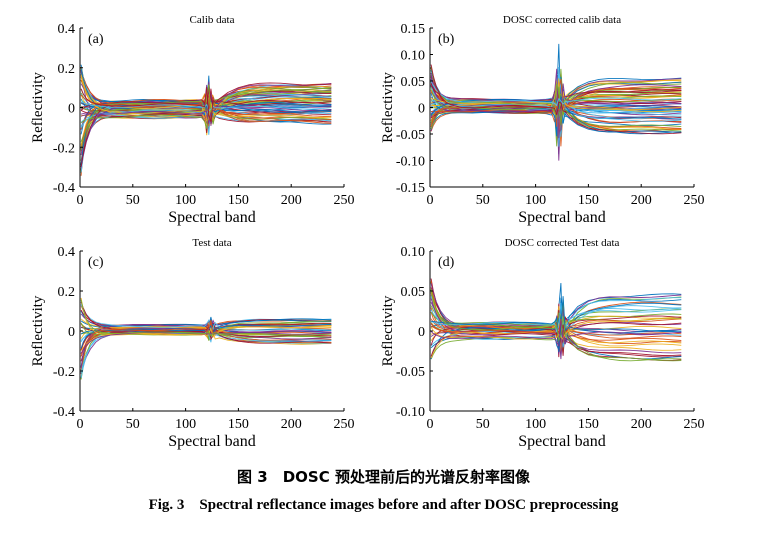 The image size is (767, 535). Describe the element at coordinates (96, 39) in the screenshot. I see `panel-label: (a)` at that location.